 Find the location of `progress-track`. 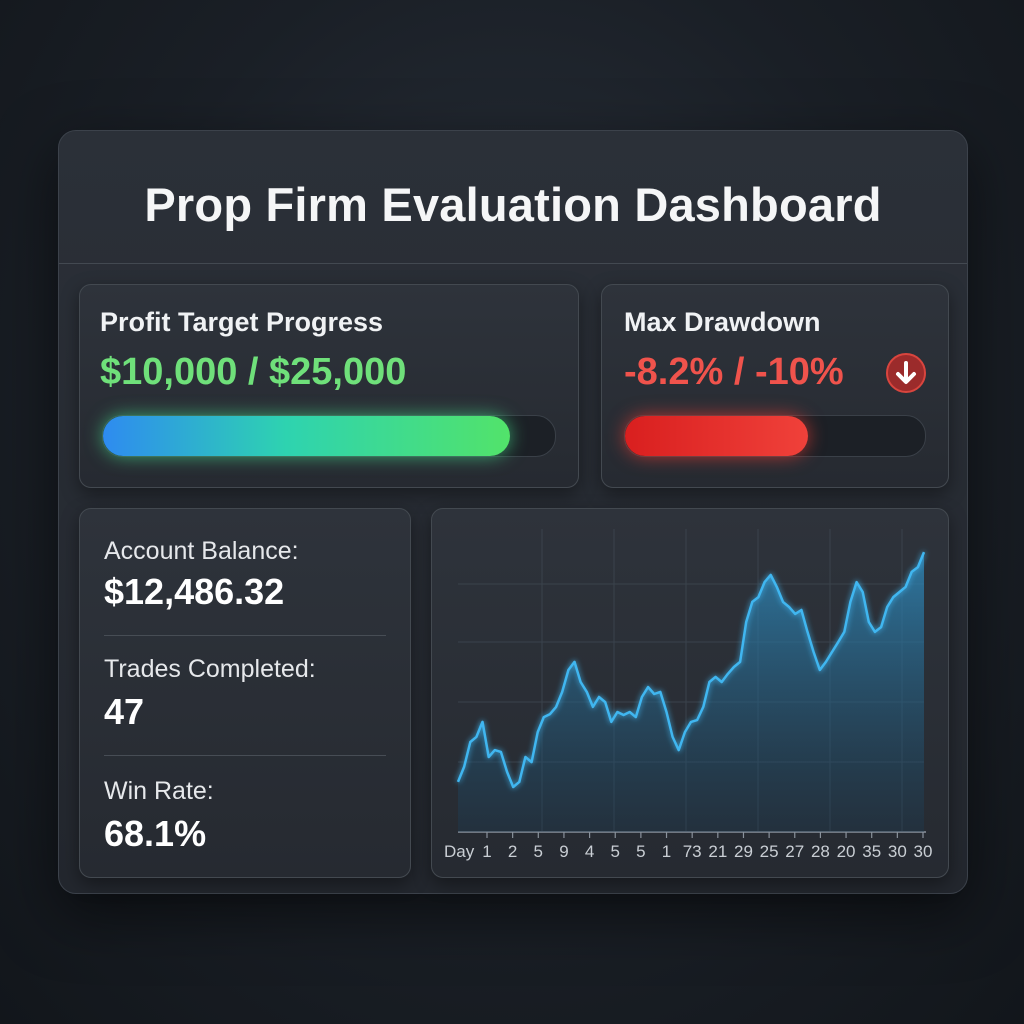

progress-track is located at coordinates (329, 436).